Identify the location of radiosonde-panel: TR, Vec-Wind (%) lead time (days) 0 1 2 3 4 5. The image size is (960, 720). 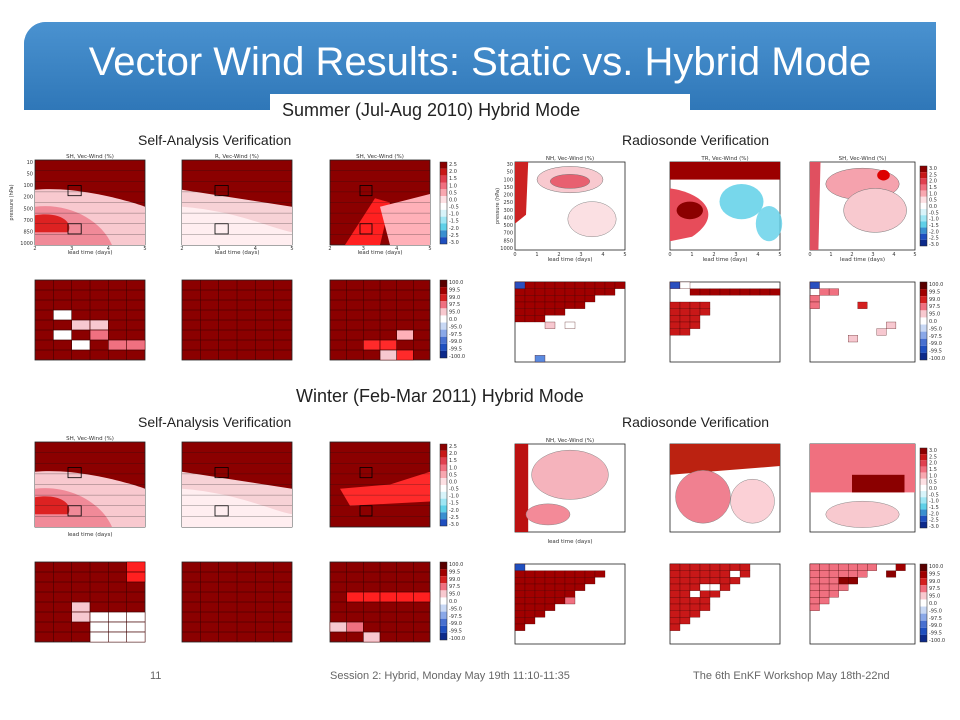
(725, 209).